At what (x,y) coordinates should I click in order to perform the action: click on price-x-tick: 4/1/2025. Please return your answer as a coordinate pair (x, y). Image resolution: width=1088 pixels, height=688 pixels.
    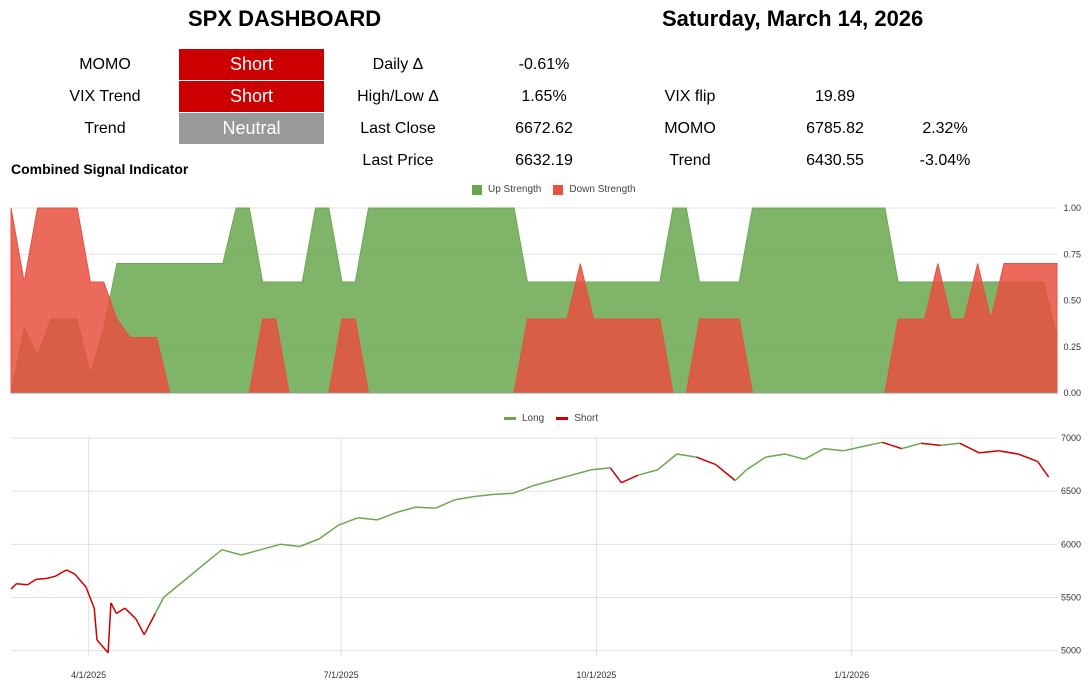
    Looking at the image, I should click on (88, 675).